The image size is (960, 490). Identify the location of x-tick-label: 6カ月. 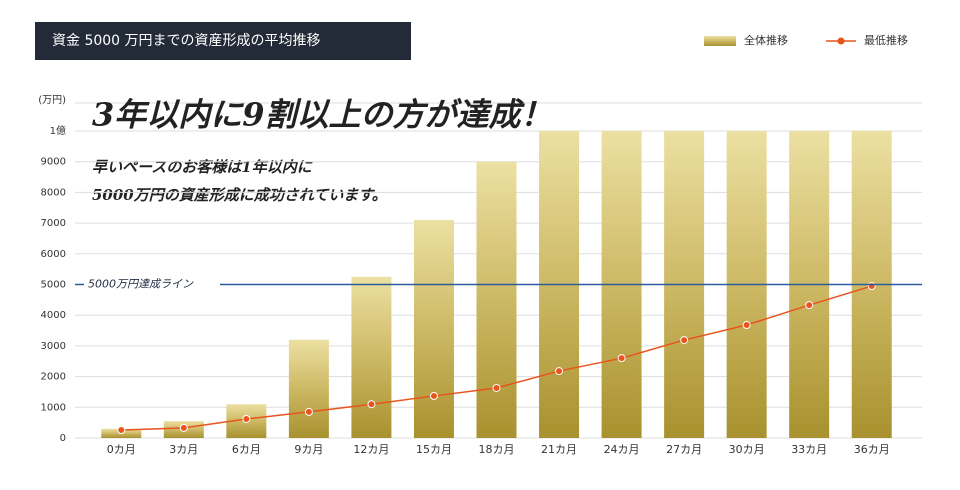
(246, 449).